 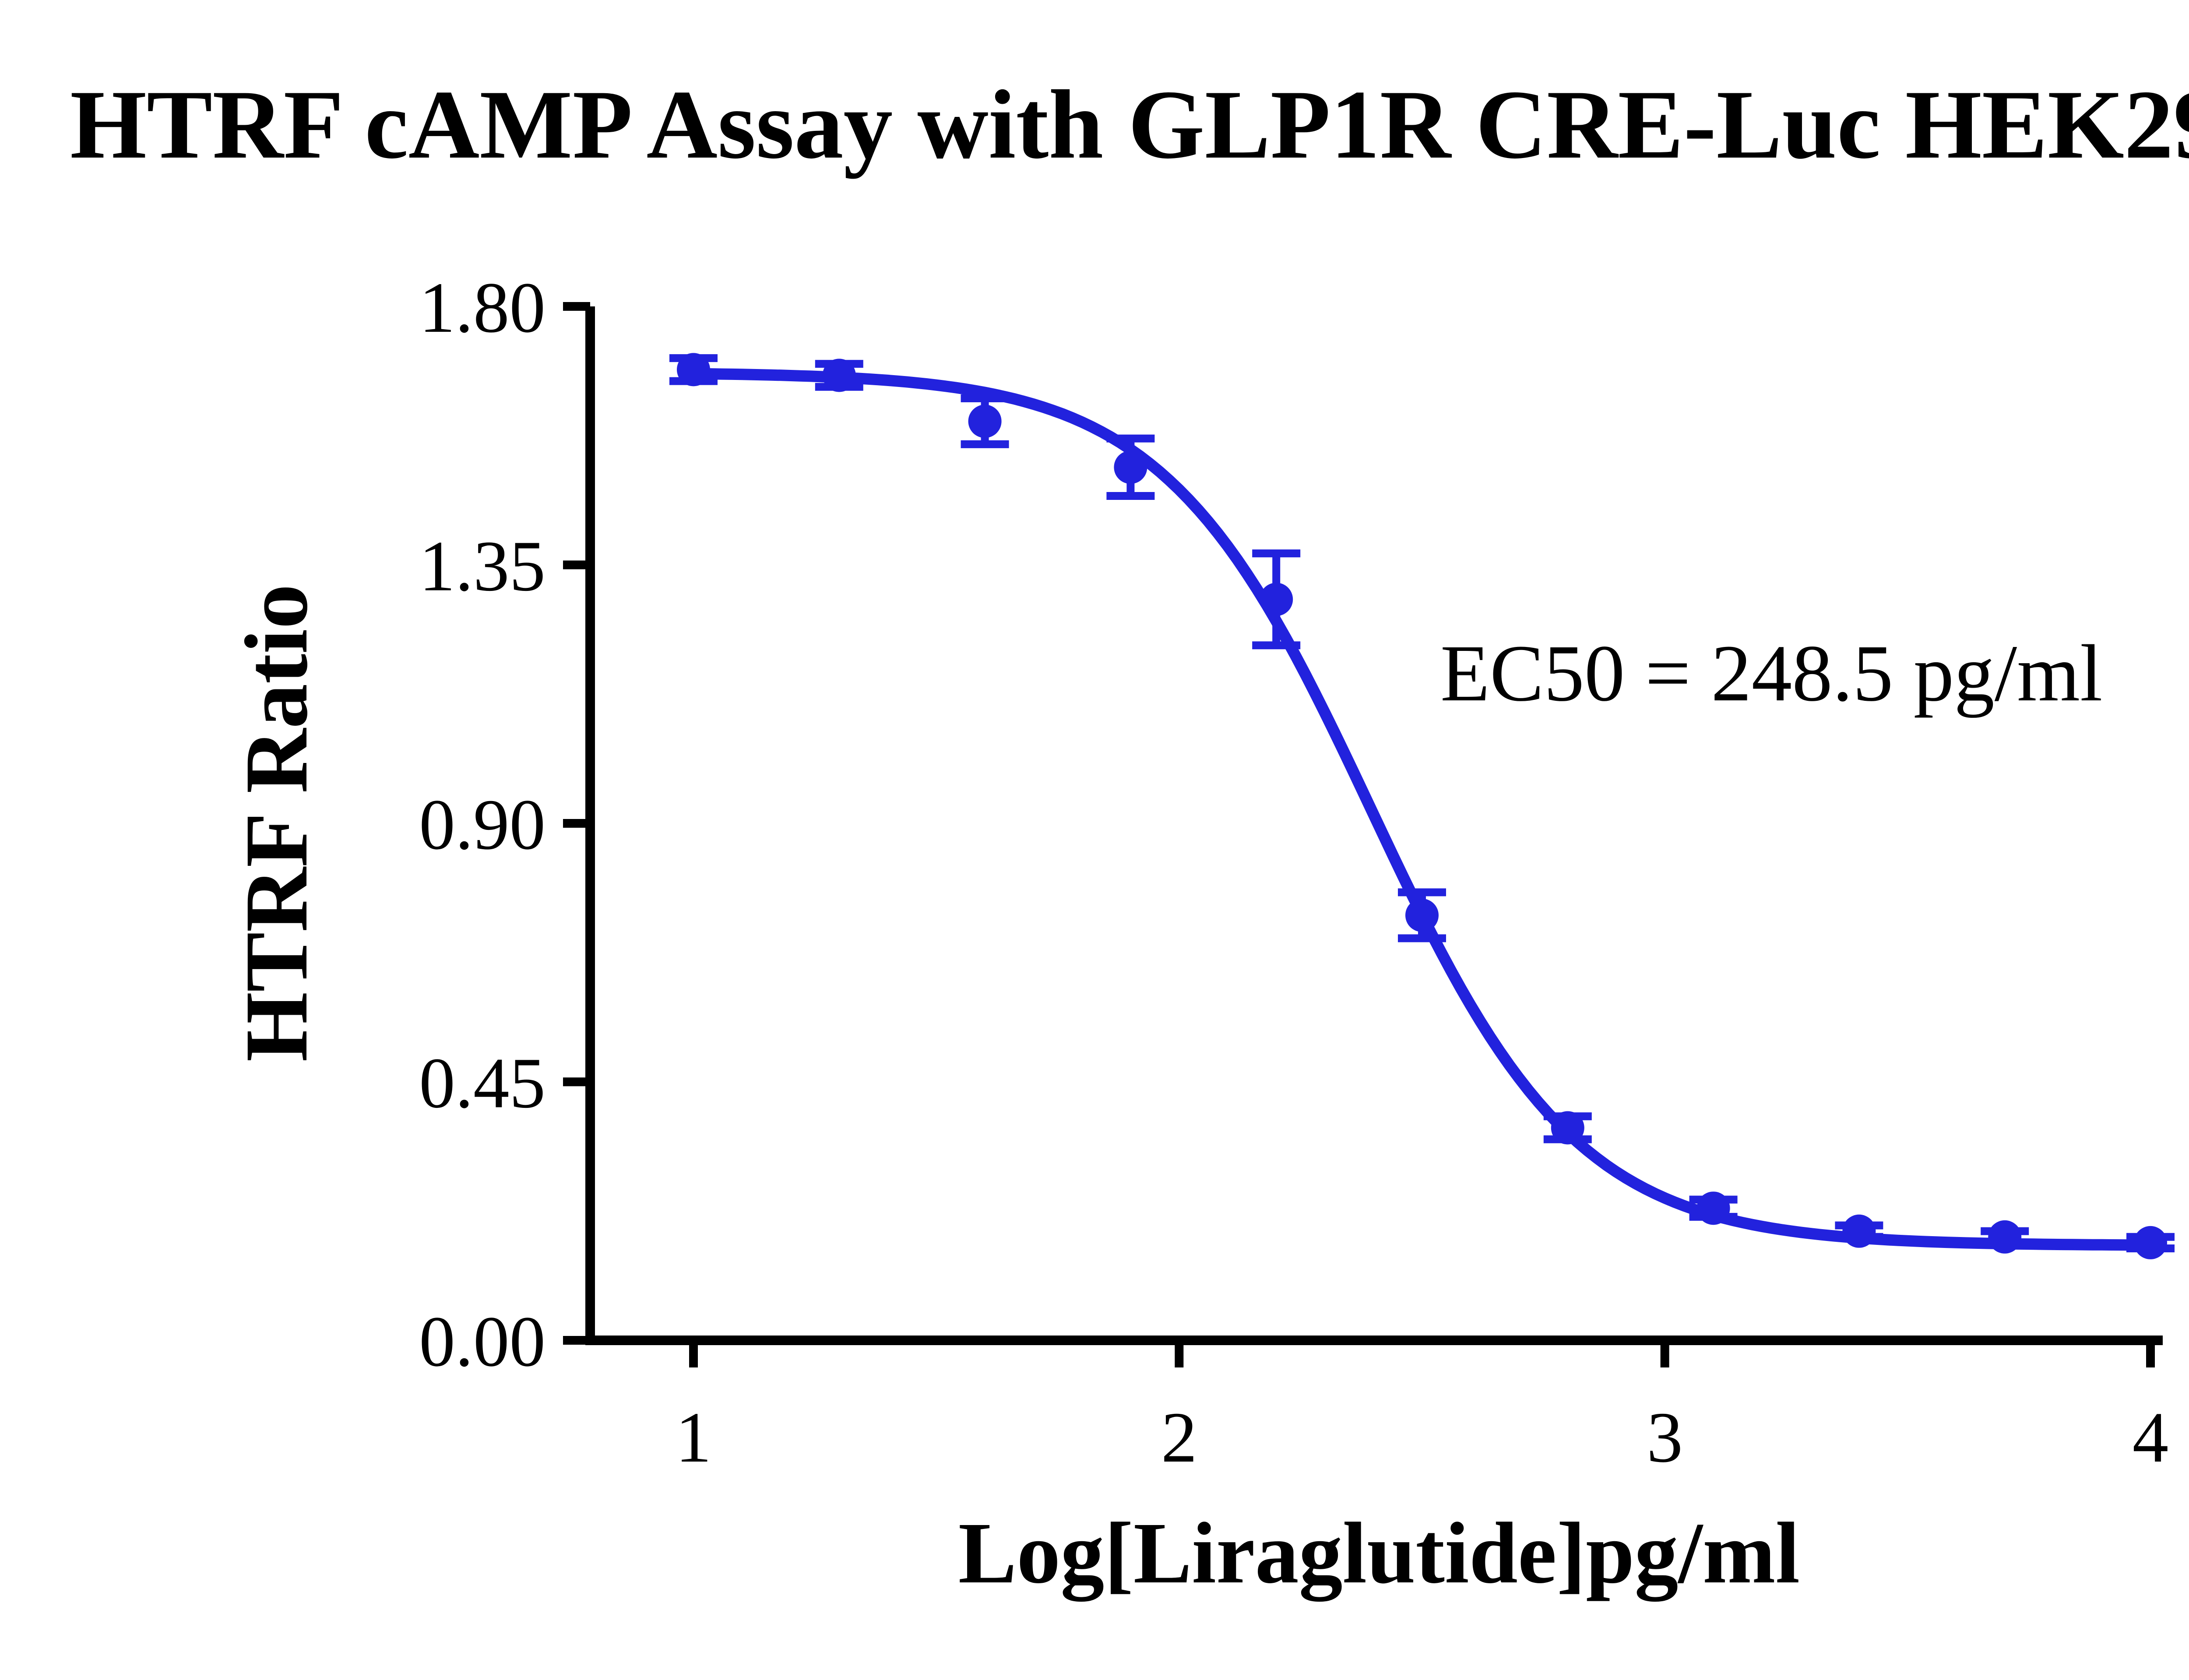 I want to click on y-tick-label: 0.00, so click(x=482, y=1341).